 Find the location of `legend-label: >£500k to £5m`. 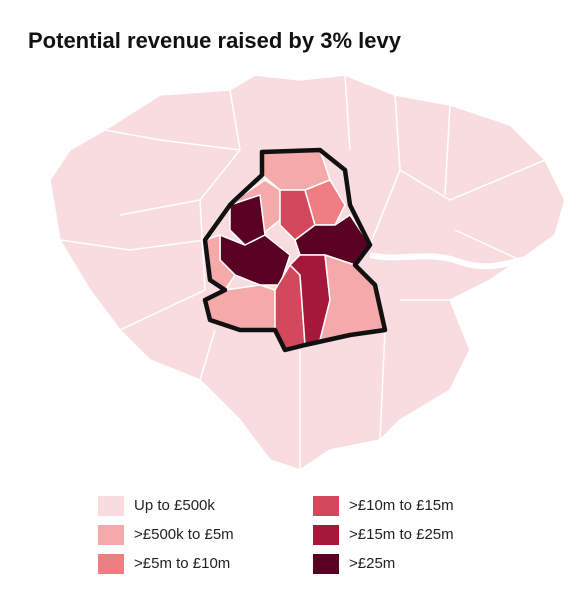

legend-label: >£500k to £5m is located at coordinates (184, 534).